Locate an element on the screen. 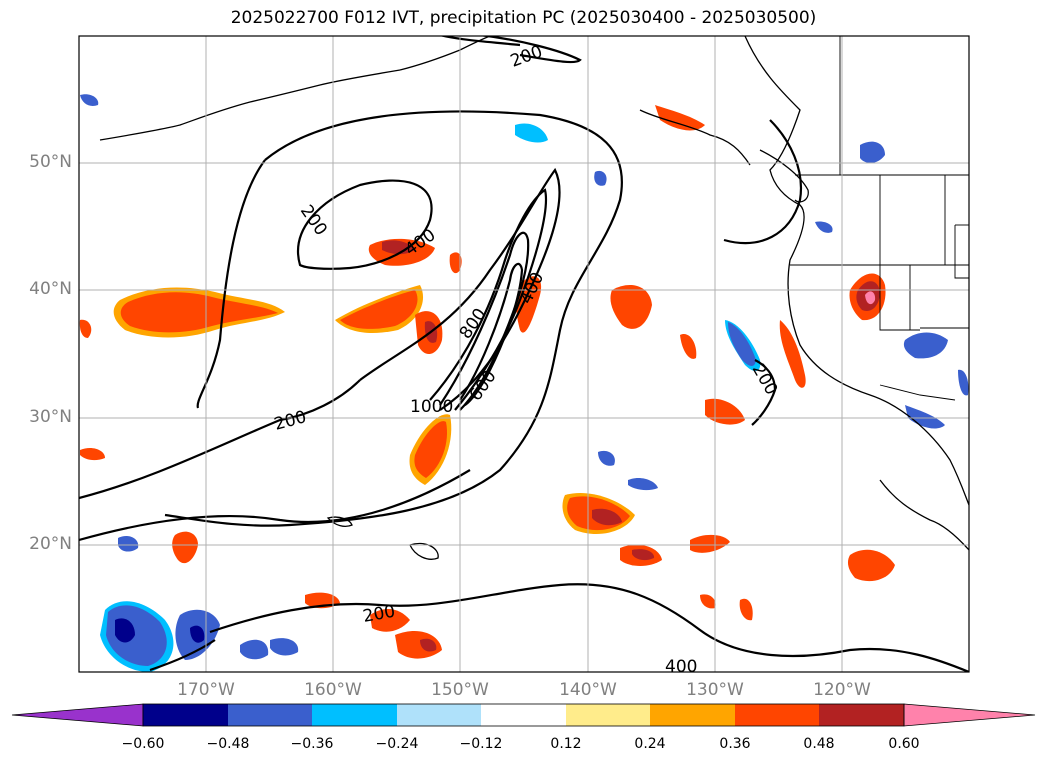 The image size is (1047, 765). colorbar-tick: −0.12 is located at coordinates (481, 744).